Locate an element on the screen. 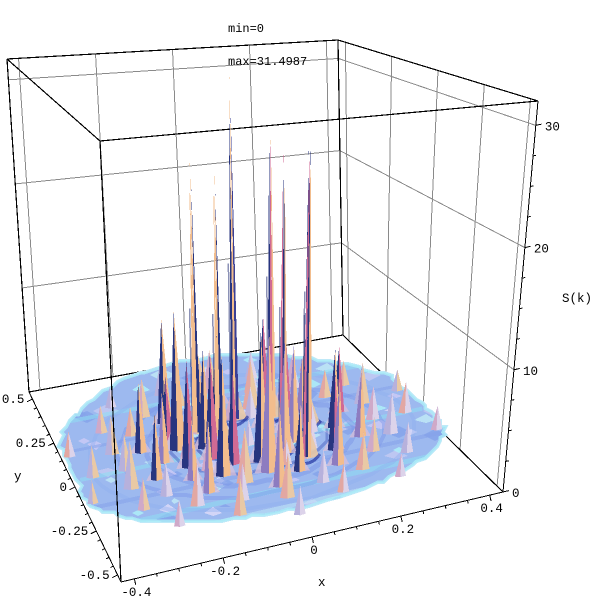 The width and height of the screenshot is (600, 600). y-axis-label: y is located at coordinates (18, 477).